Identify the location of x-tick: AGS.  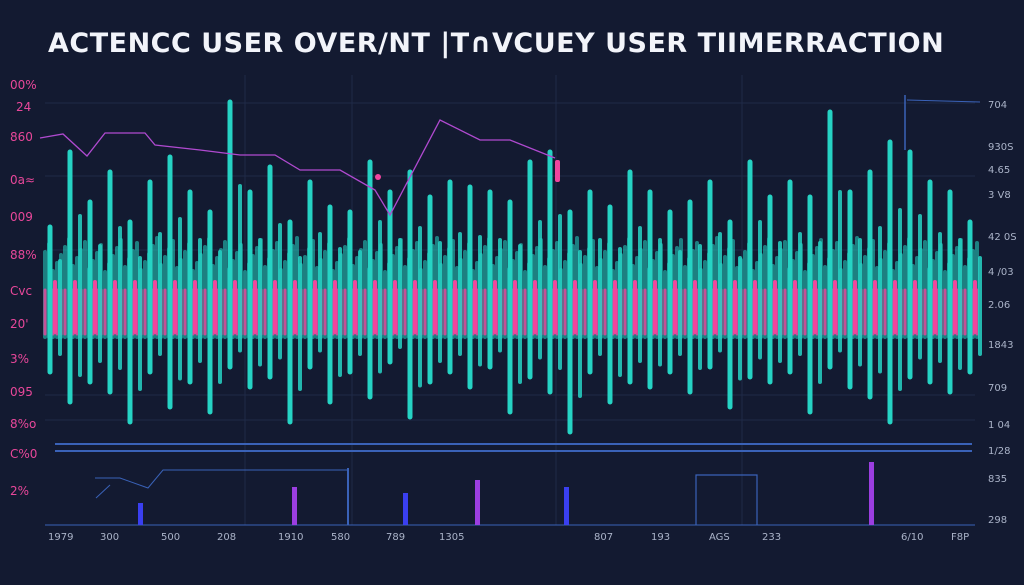
(719, 537).